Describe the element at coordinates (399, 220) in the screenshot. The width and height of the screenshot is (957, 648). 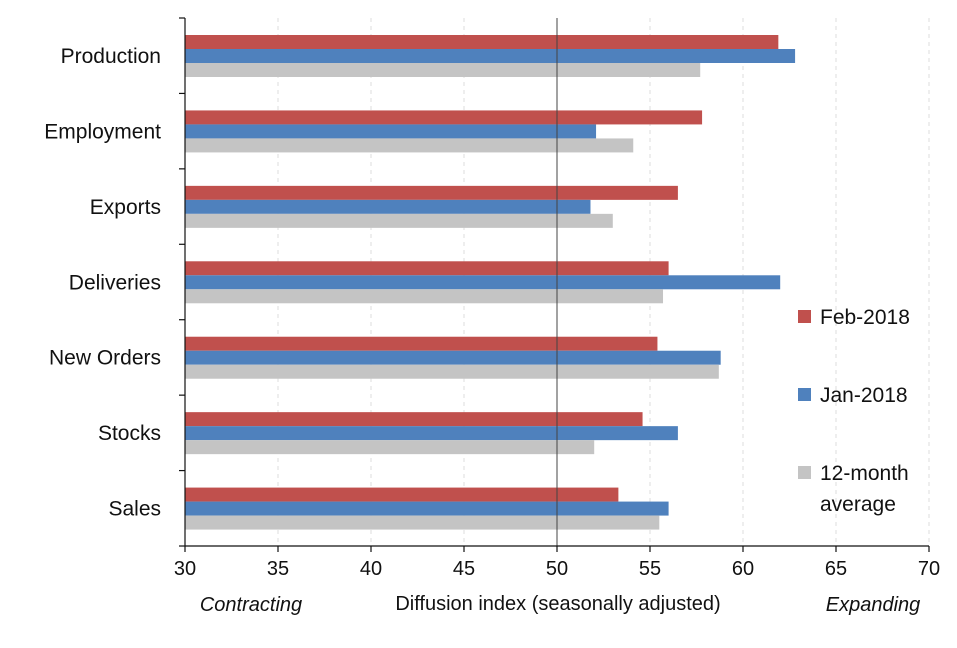
I see `bar-exports-12-month-average` at that location.